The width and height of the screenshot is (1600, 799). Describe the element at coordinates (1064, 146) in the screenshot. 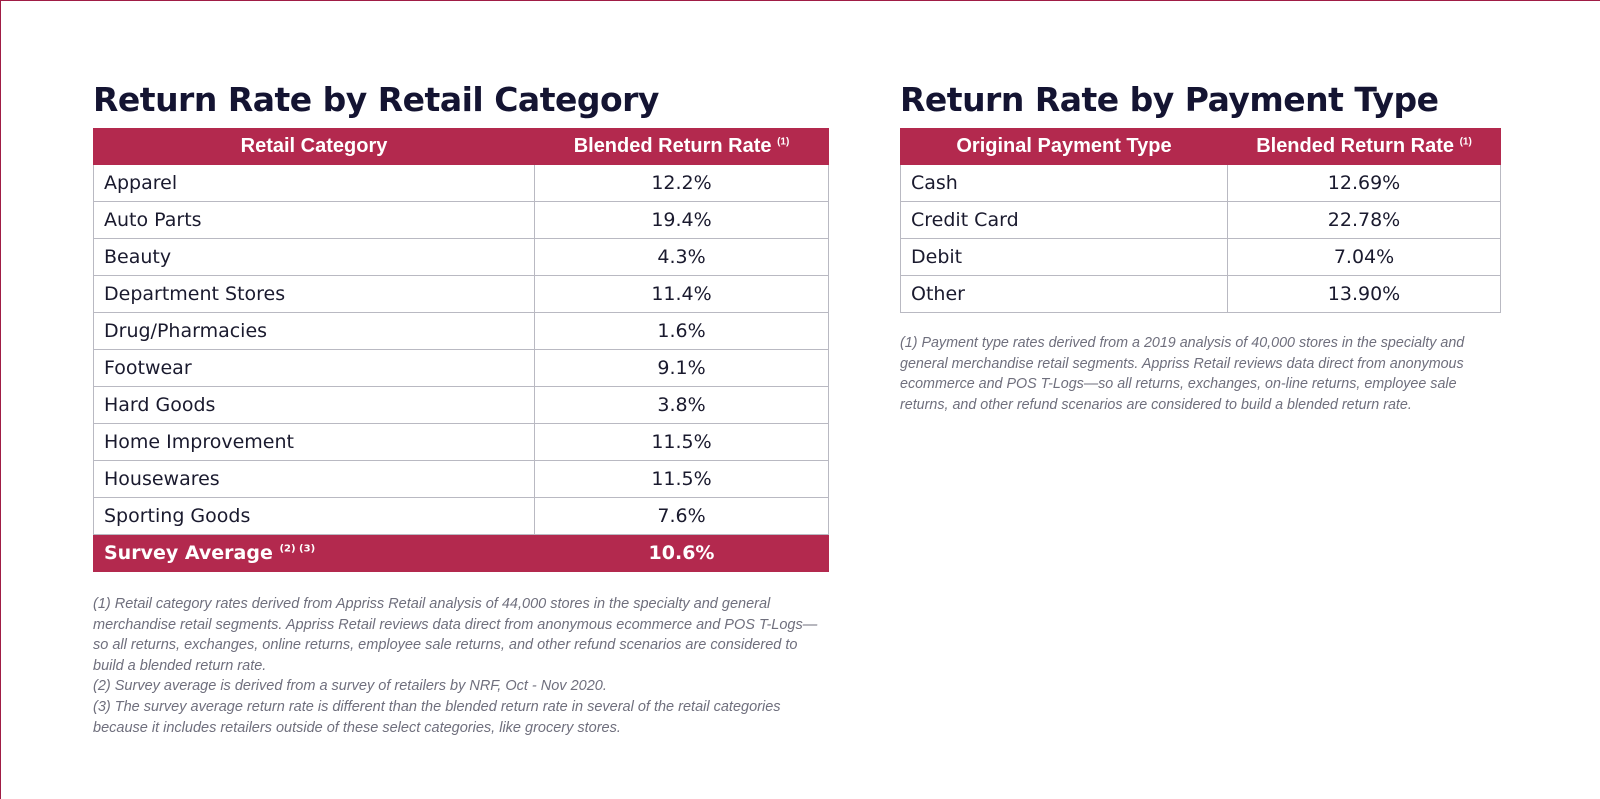

I see `payment-type-header: Original Payment Type` at that location.